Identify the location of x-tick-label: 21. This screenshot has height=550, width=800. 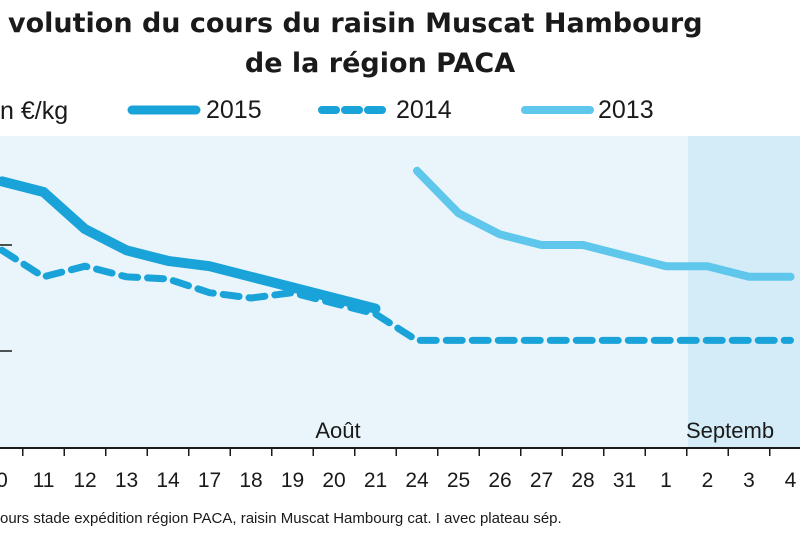
(375, 480).